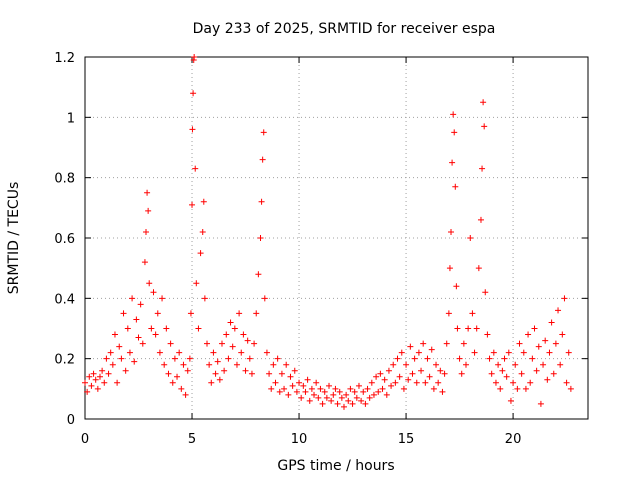  Describe the element at coordinates (71, 420) in the screenshot. I see `y-tick-label: 0` at that location.